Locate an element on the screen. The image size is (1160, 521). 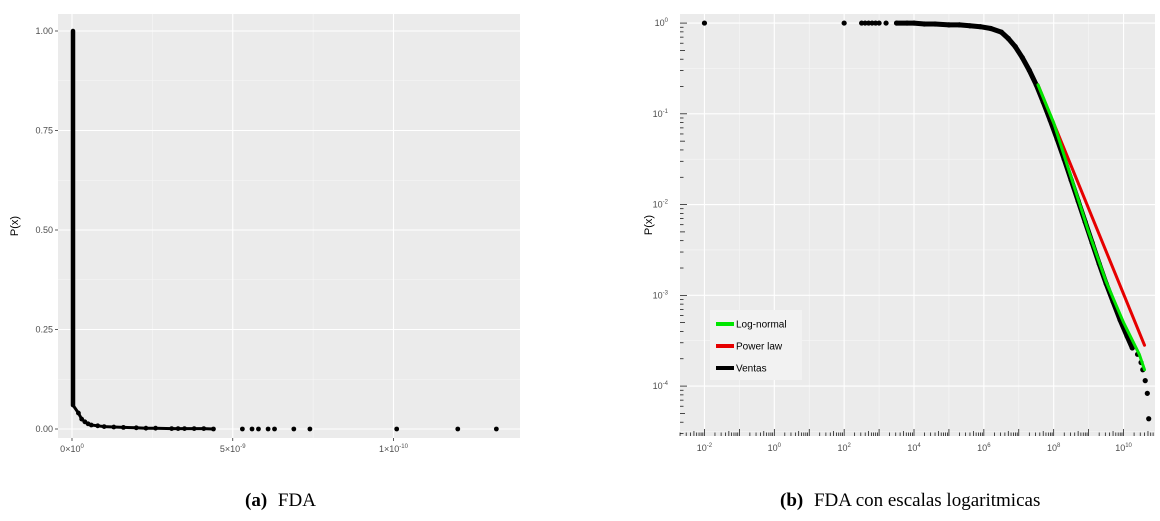
y-tick-exponent: 0 is located at coordinates (667, 21).